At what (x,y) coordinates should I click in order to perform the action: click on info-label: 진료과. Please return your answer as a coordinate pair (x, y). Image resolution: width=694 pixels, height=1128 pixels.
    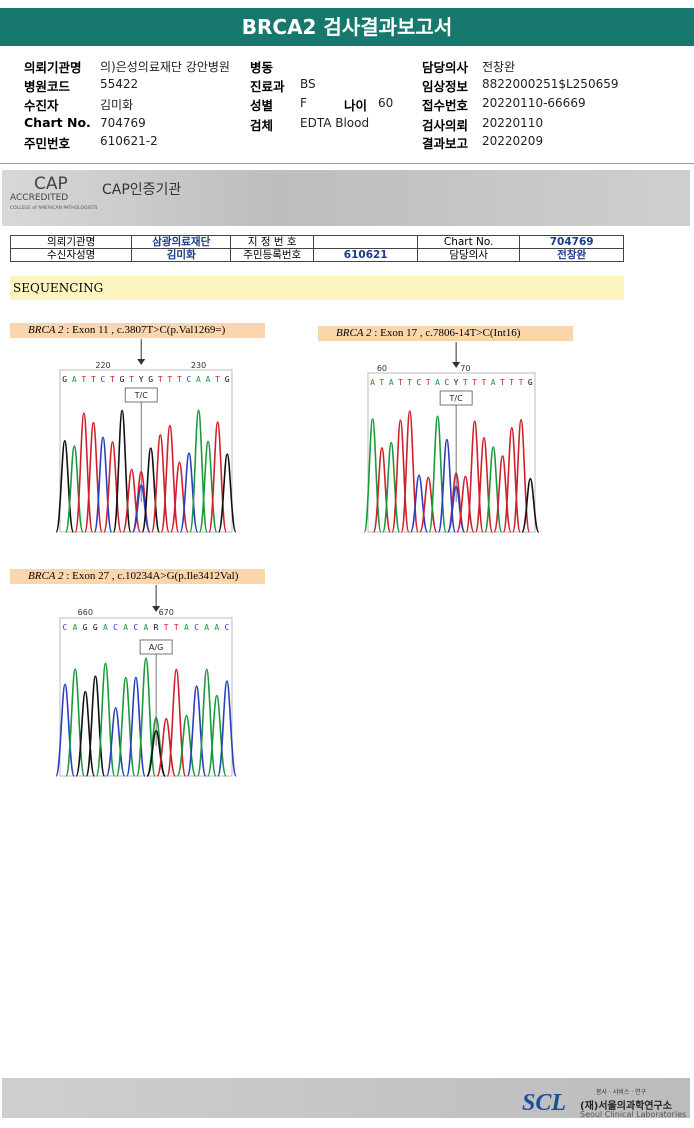
    Looking at the image, I should click on (267, 86).